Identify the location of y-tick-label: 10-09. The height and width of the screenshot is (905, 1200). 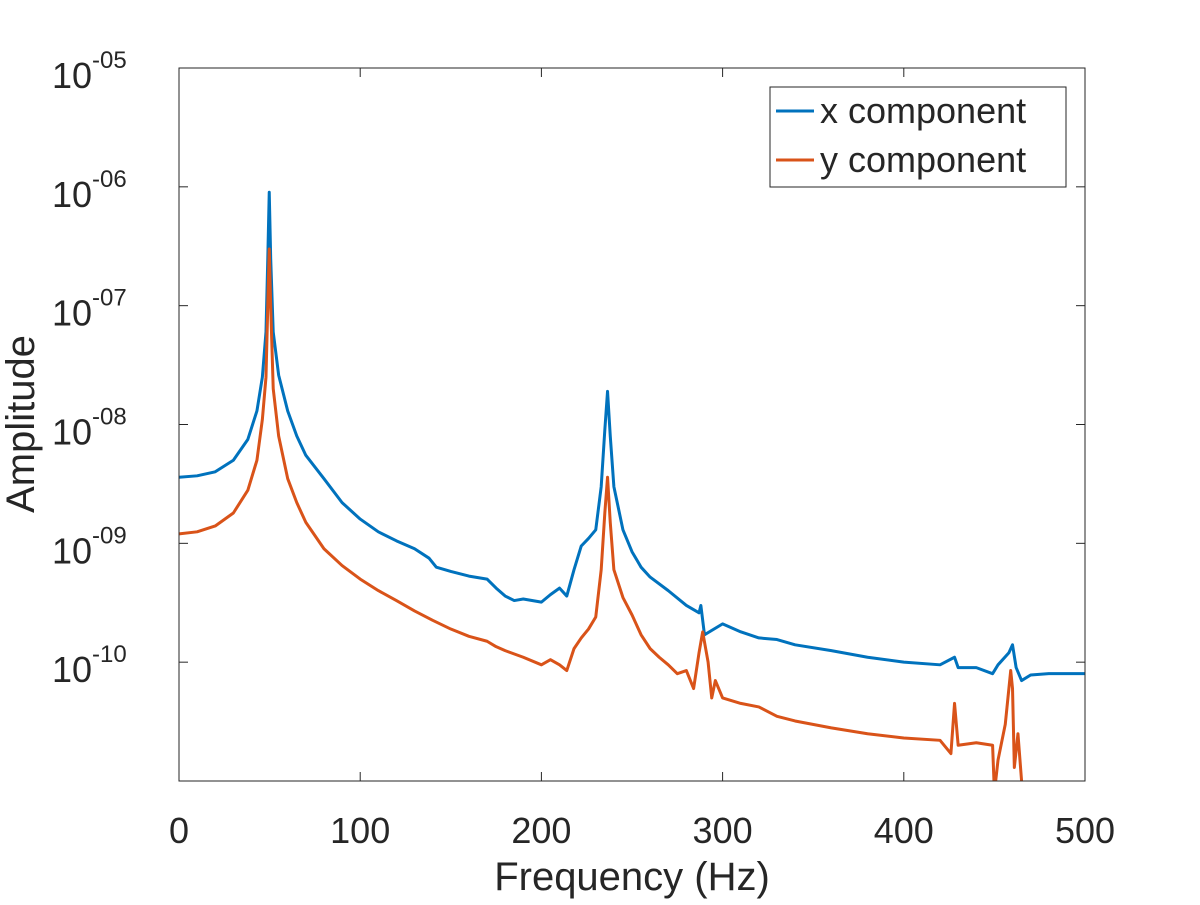
(89, 546).